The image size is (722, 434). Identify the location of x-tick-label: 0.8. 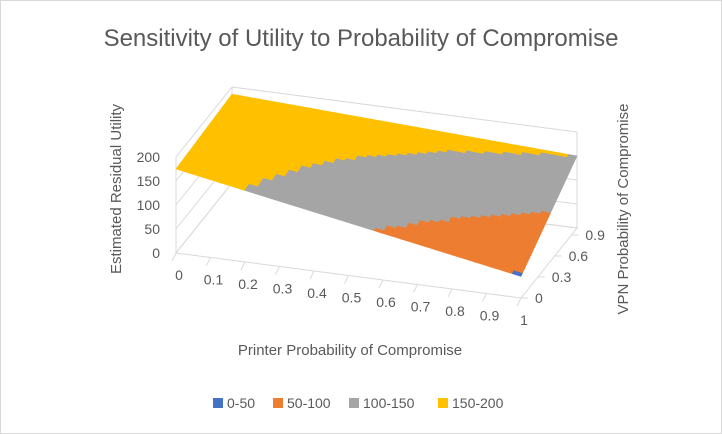
(455, 311).